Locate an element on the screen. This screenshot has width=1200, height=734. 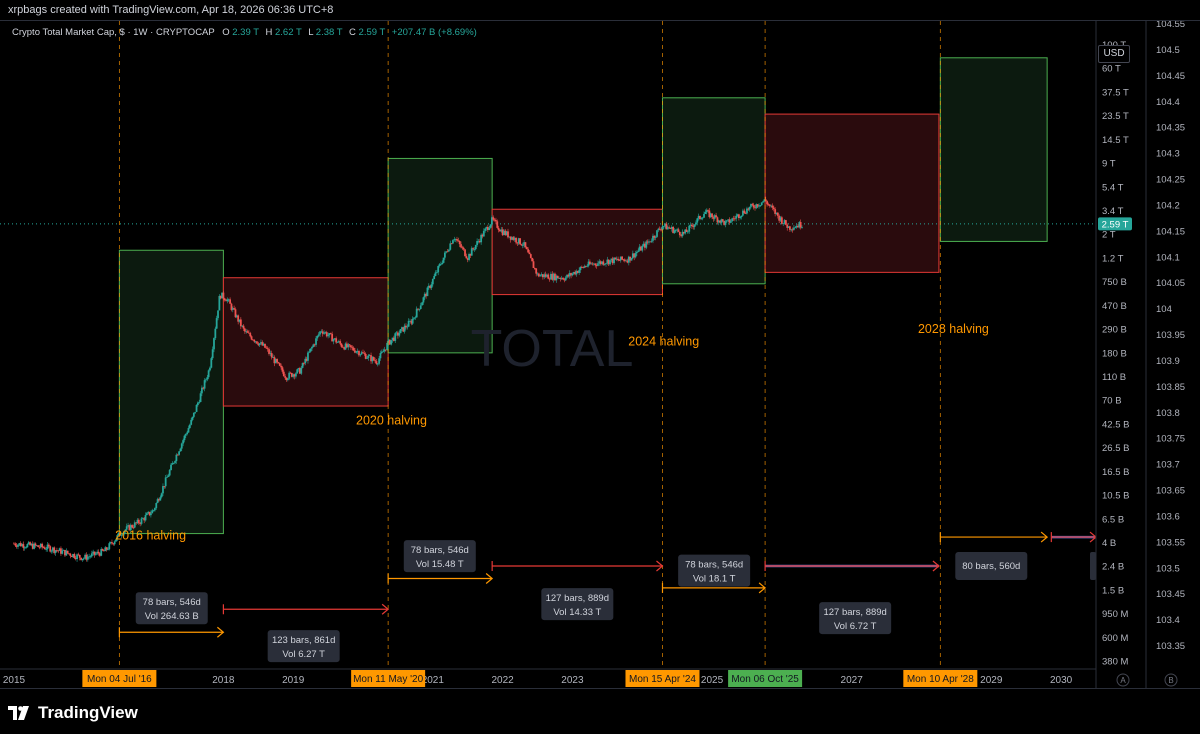
time-axis: 2015 2018 2019 2021 2022 2023 2025 2027 2029 2030 is located at coordinates (538, 680).